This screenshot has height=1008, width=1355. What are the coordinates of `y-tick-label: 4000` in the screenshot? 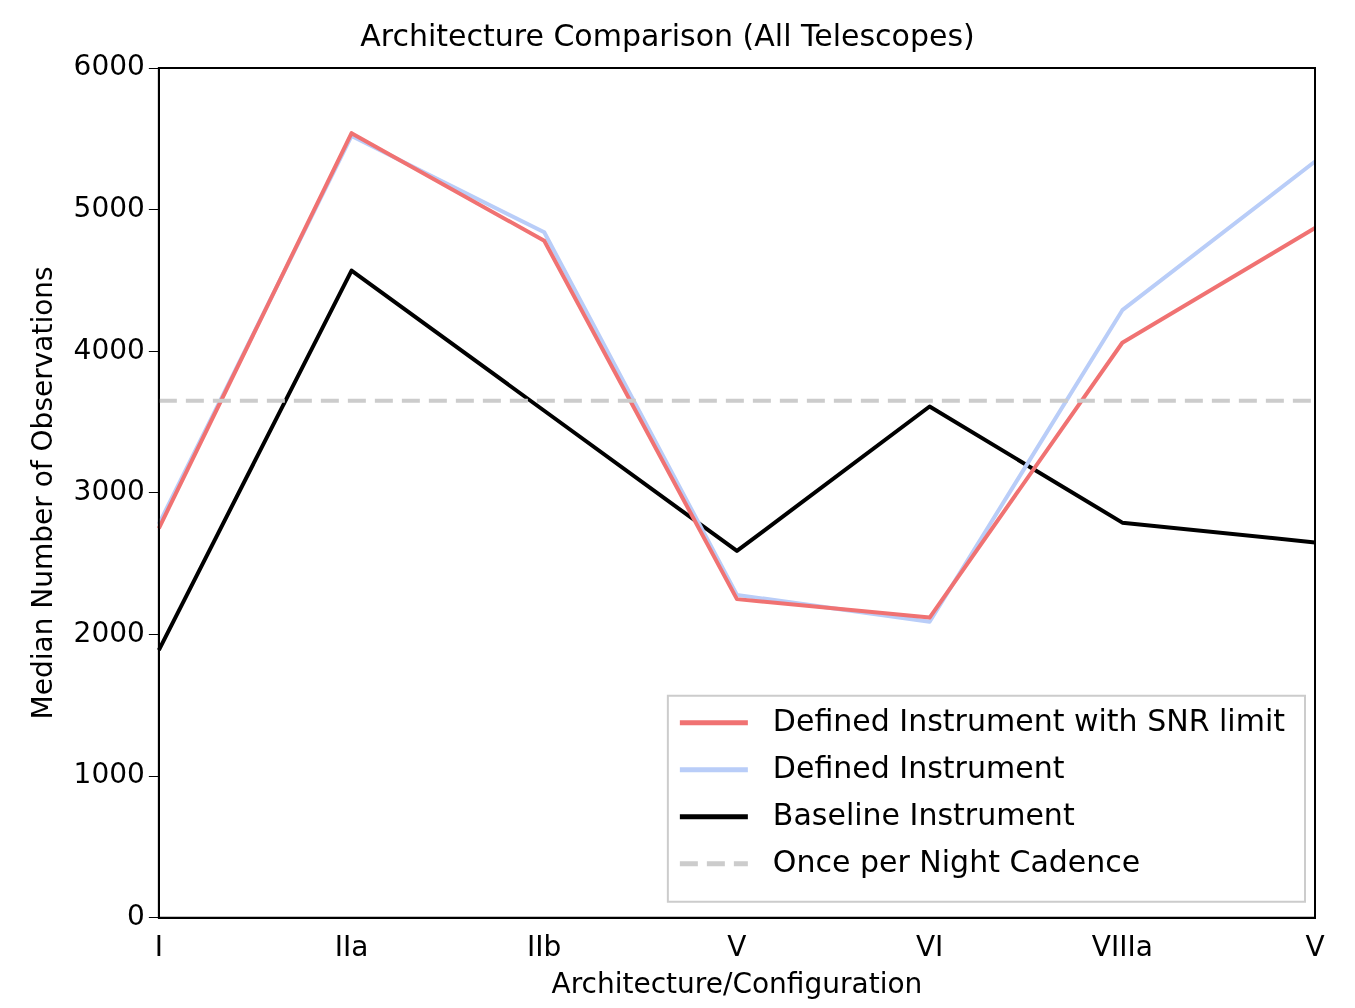 It's located at (109, 349).